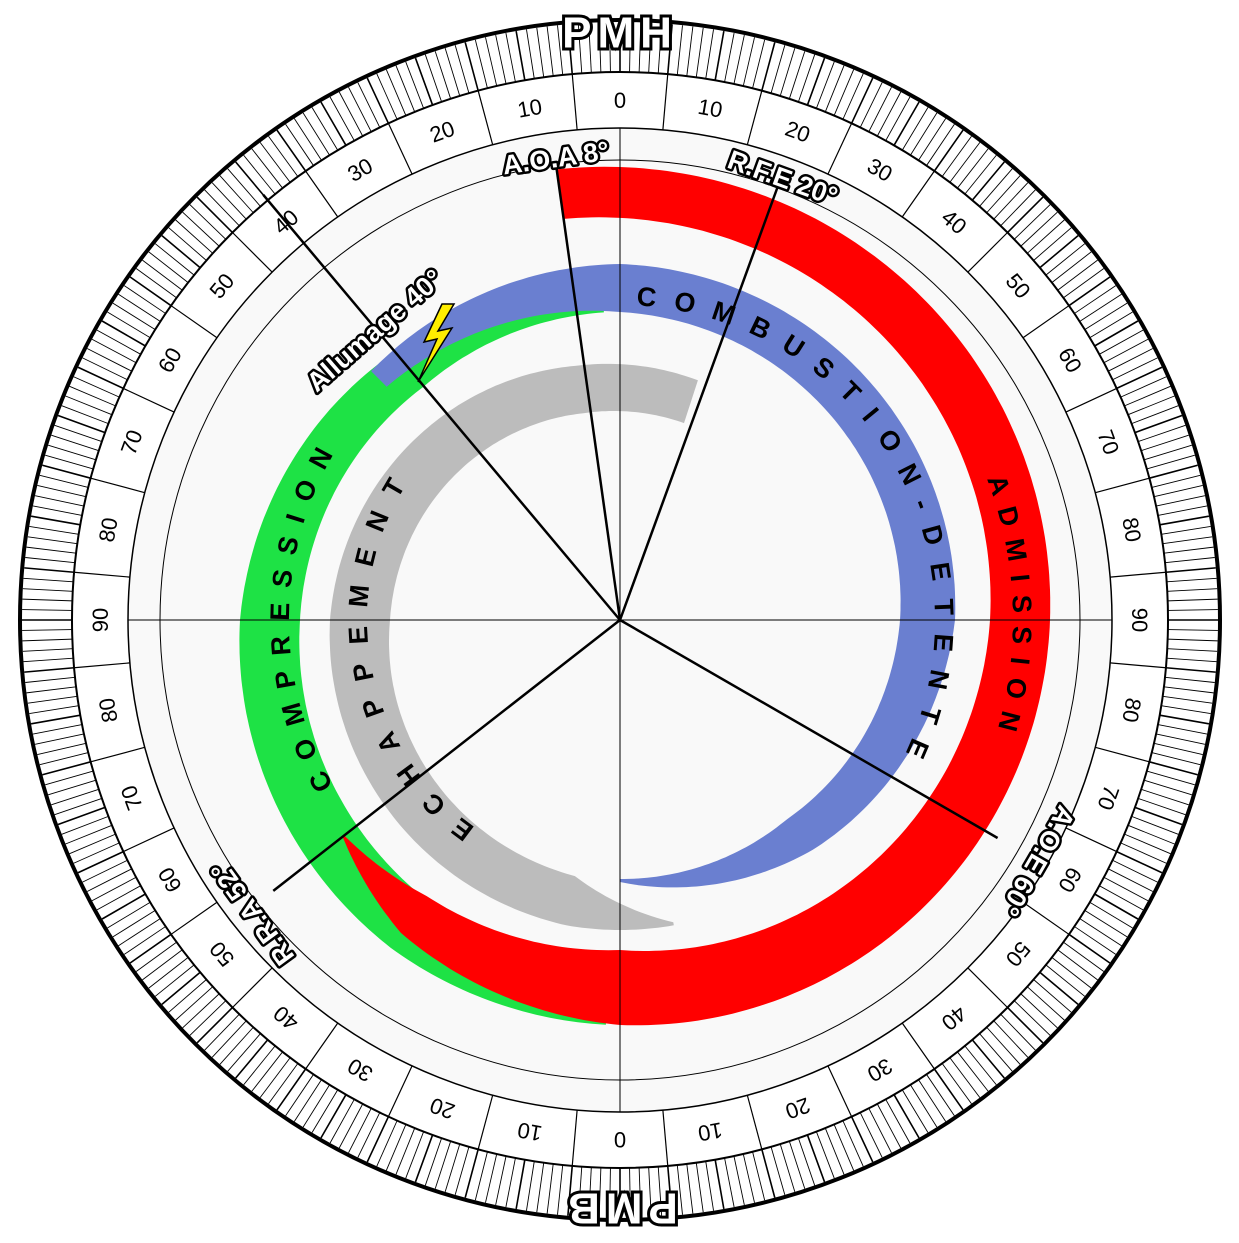 This screenshot has width=1239, height=1243. Describe the element at coordinates (108, 710) in the screenshot. I see `scale-label: 80` at that location.